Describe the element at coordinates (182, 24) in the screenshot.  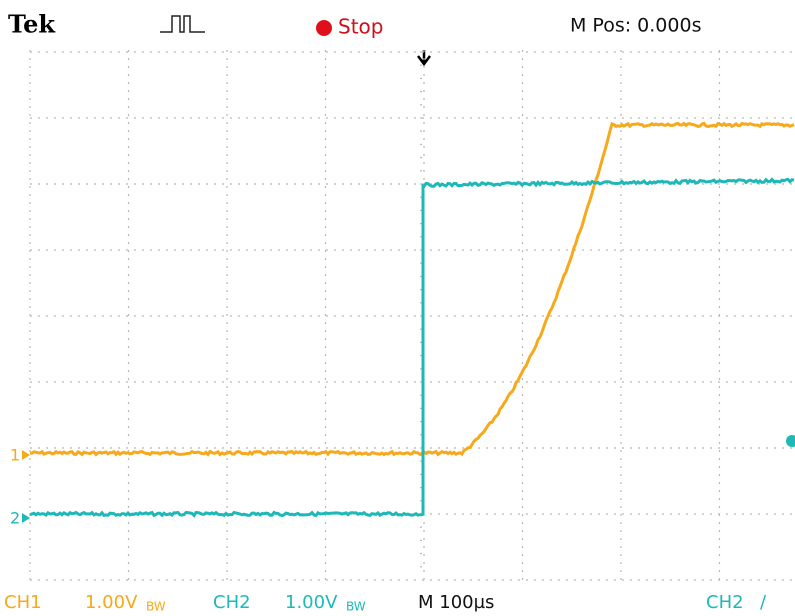
I see `acquire-icon` at that location.